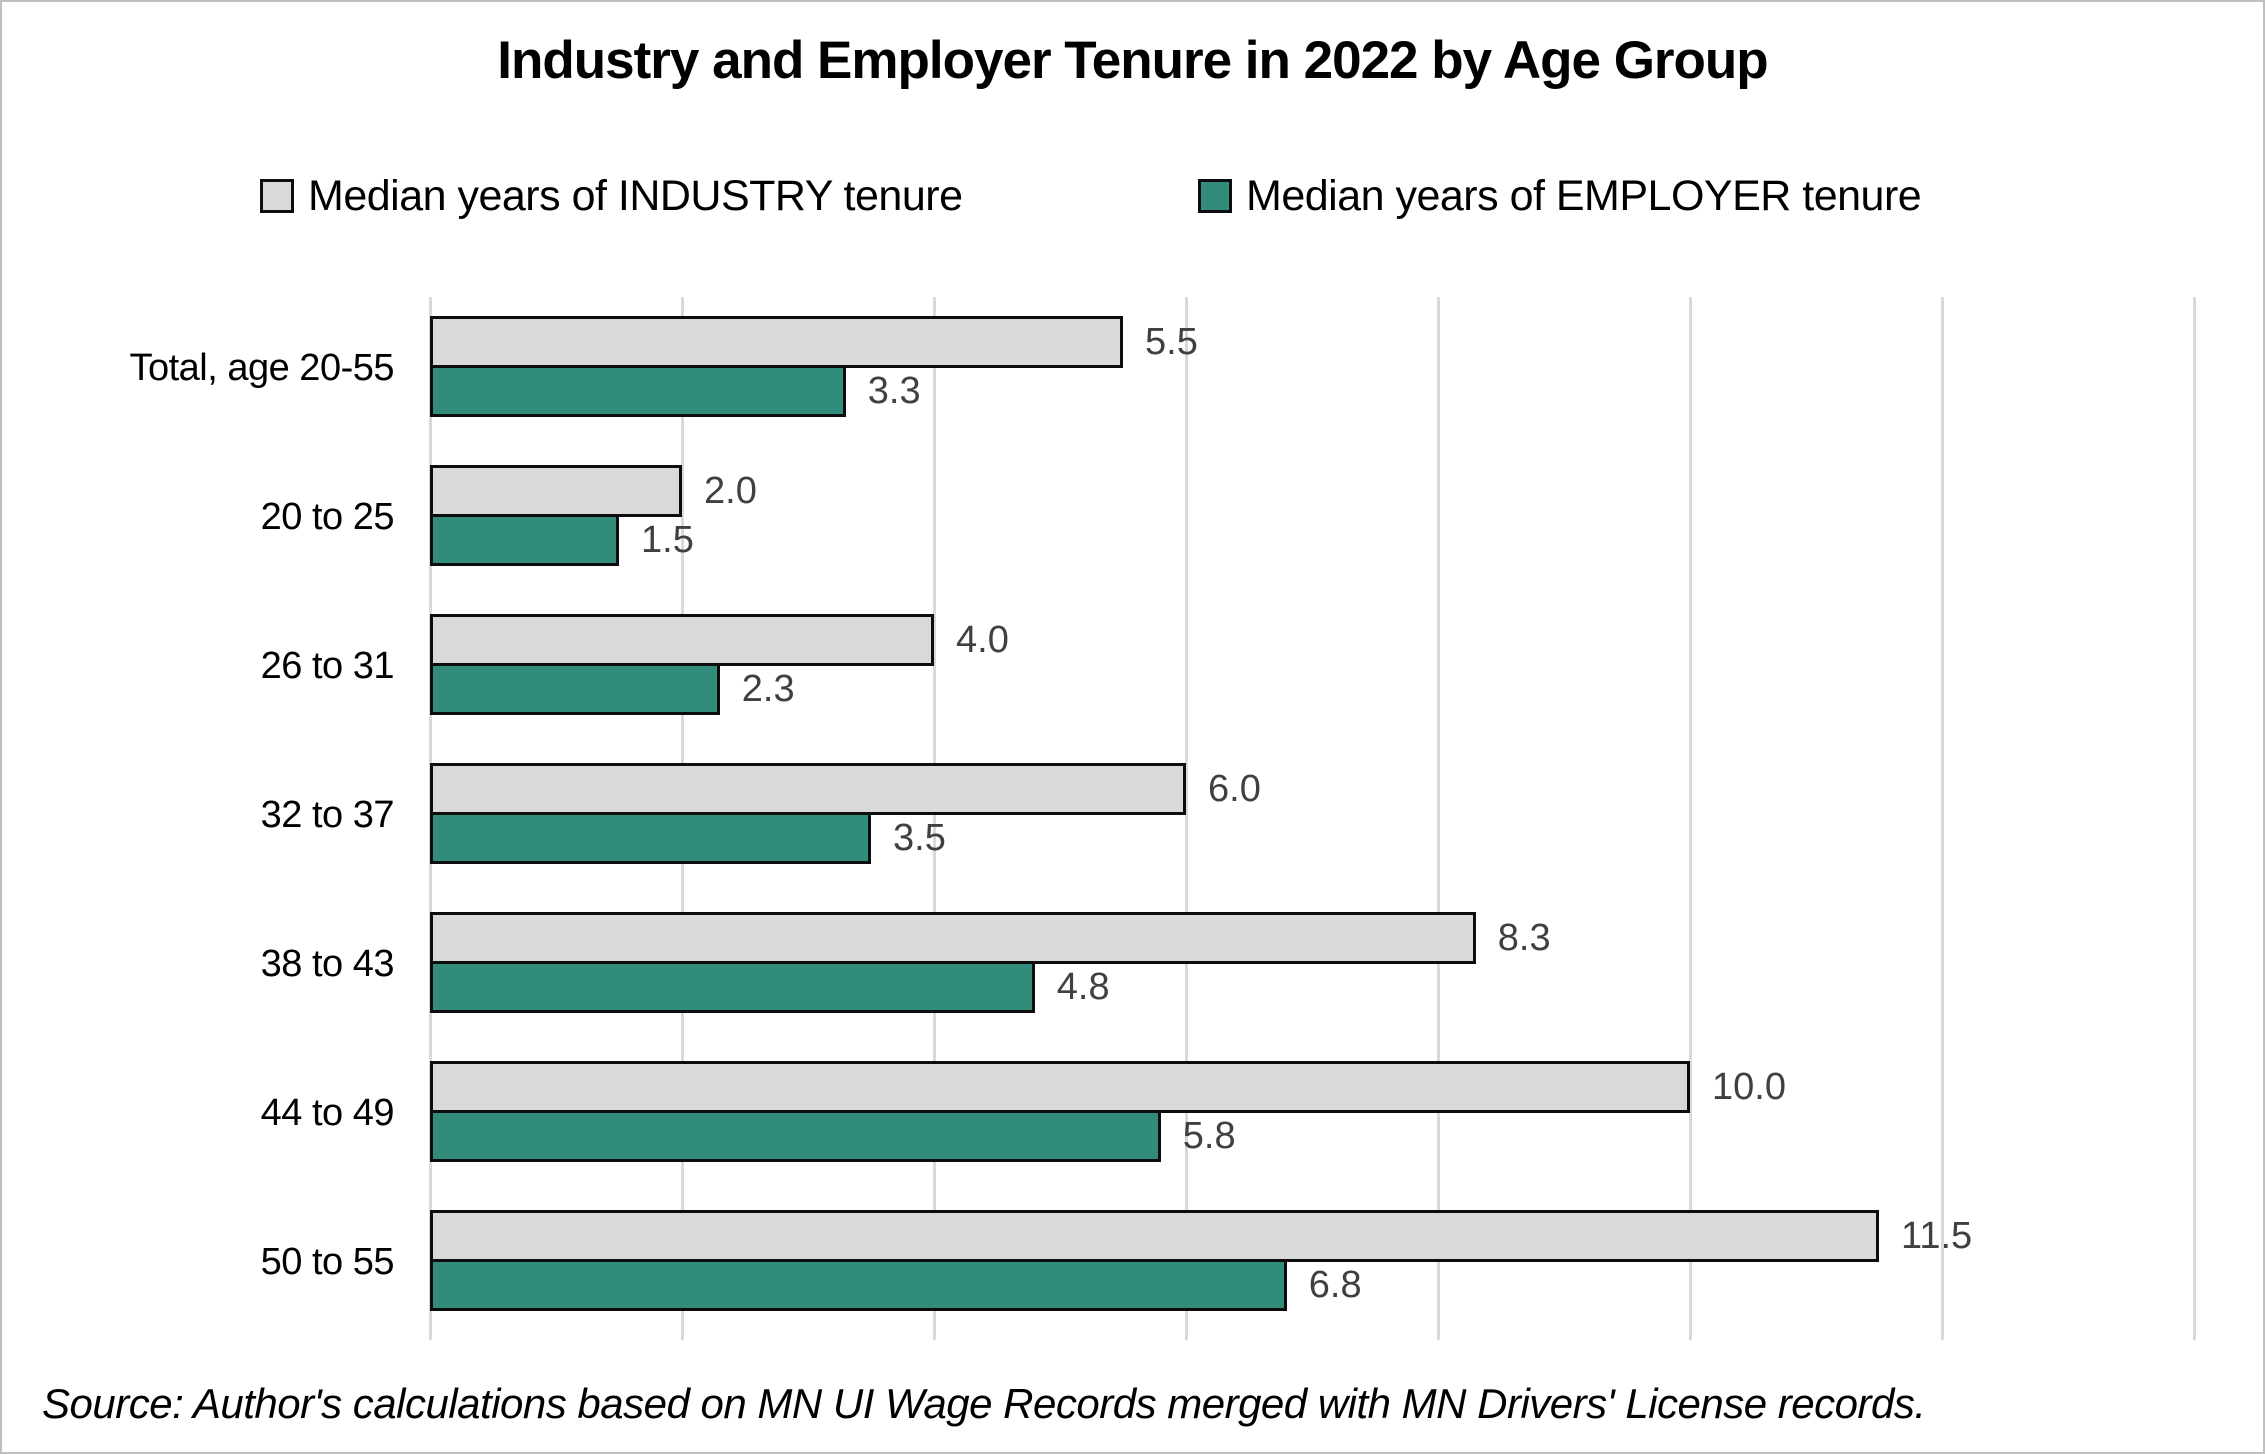 Image resolution: width=2265 pixels, height=1454 pixels. I want to click on category-label: 20 to 25, so click(327, 517).